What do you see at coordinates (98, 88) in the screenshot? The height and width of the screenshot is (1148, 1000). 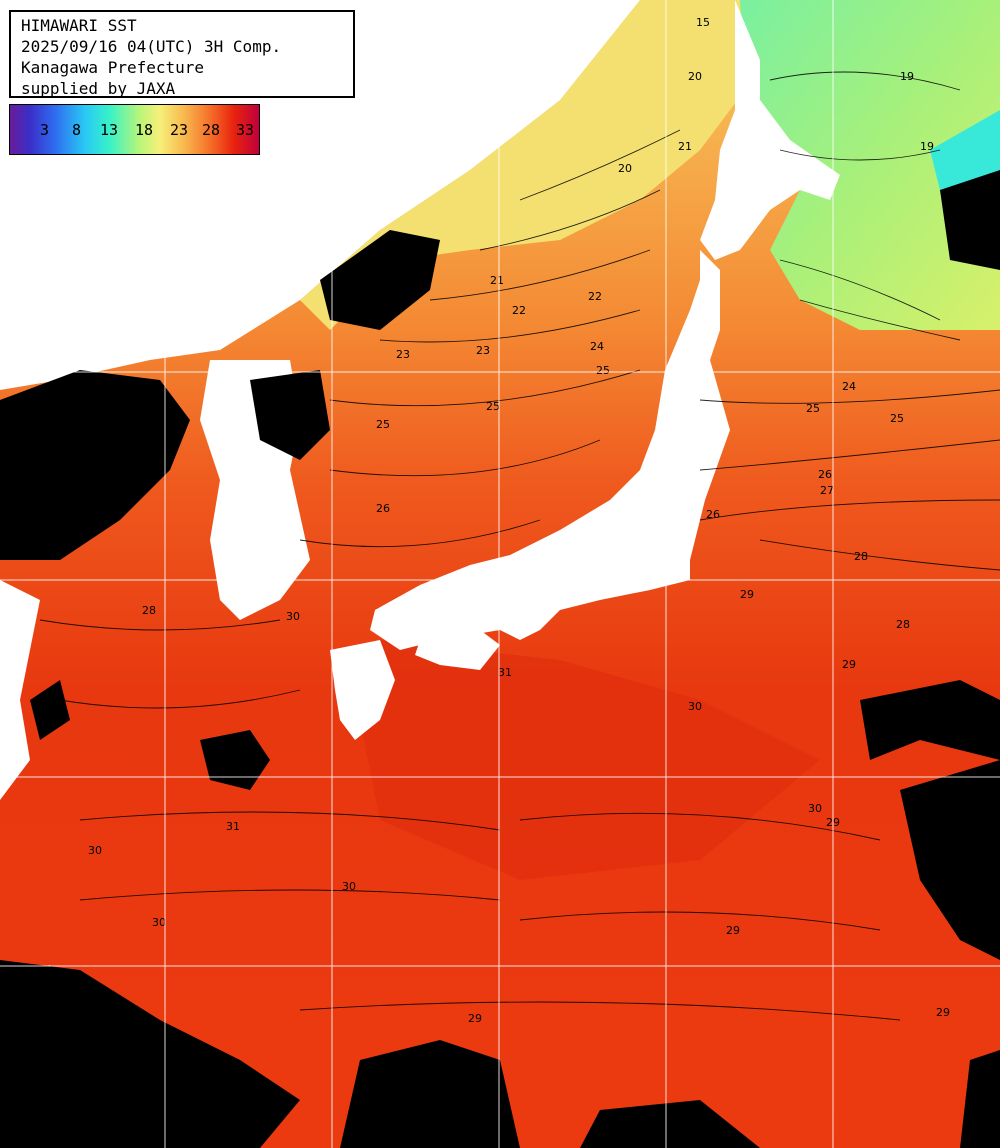 I see `attribution: supplied by JAXA` at bounding box center [98, 88].